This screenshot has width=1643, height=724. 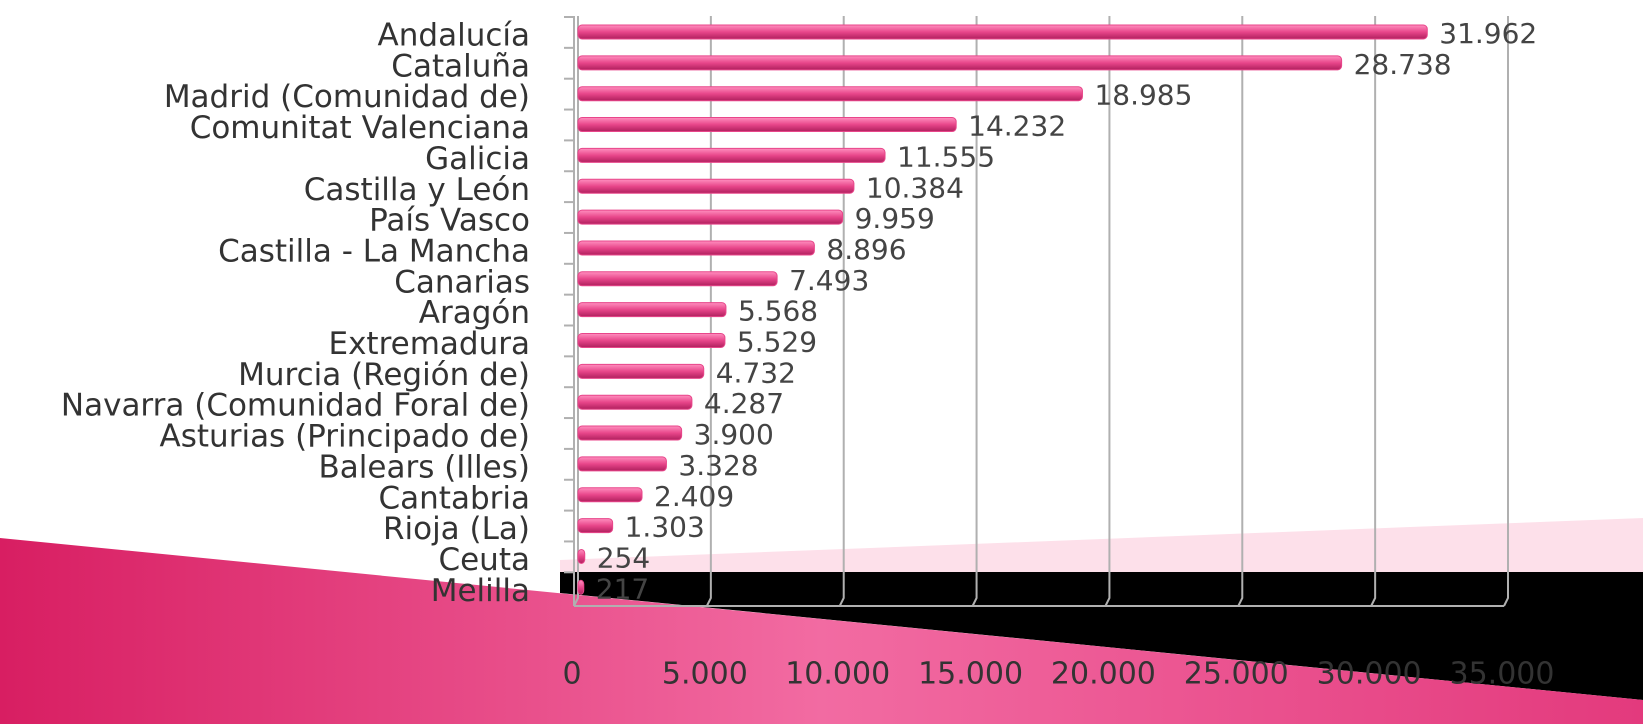 I want to click on y-tick-label: Cataluña, so click(x=460, y=66).